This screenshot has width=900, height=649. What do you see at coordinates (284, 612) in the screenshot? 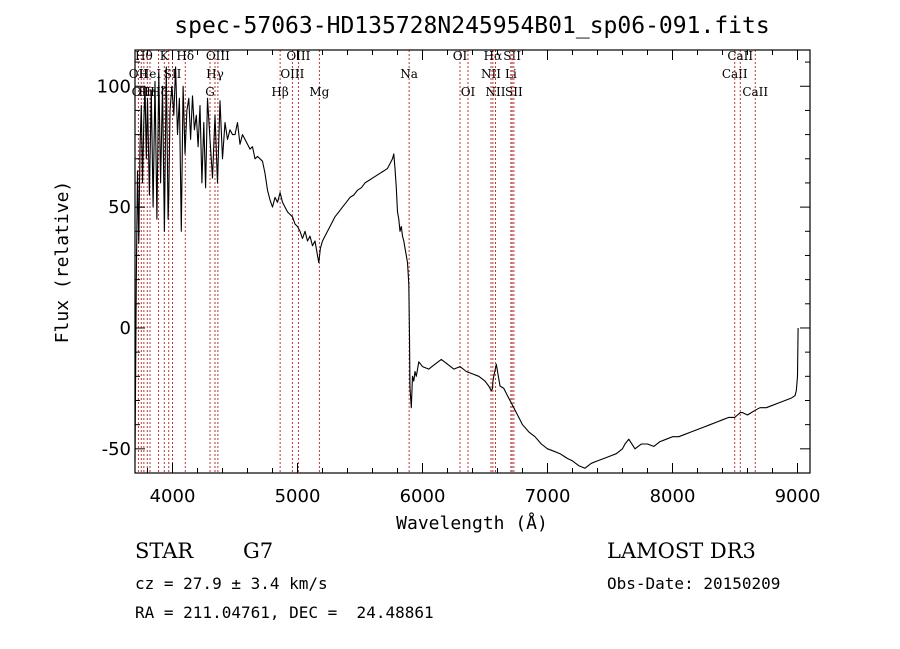
I see `coordinates: RA = 211.04761, DEC = 24.48861` at bounding box center [284, 612].